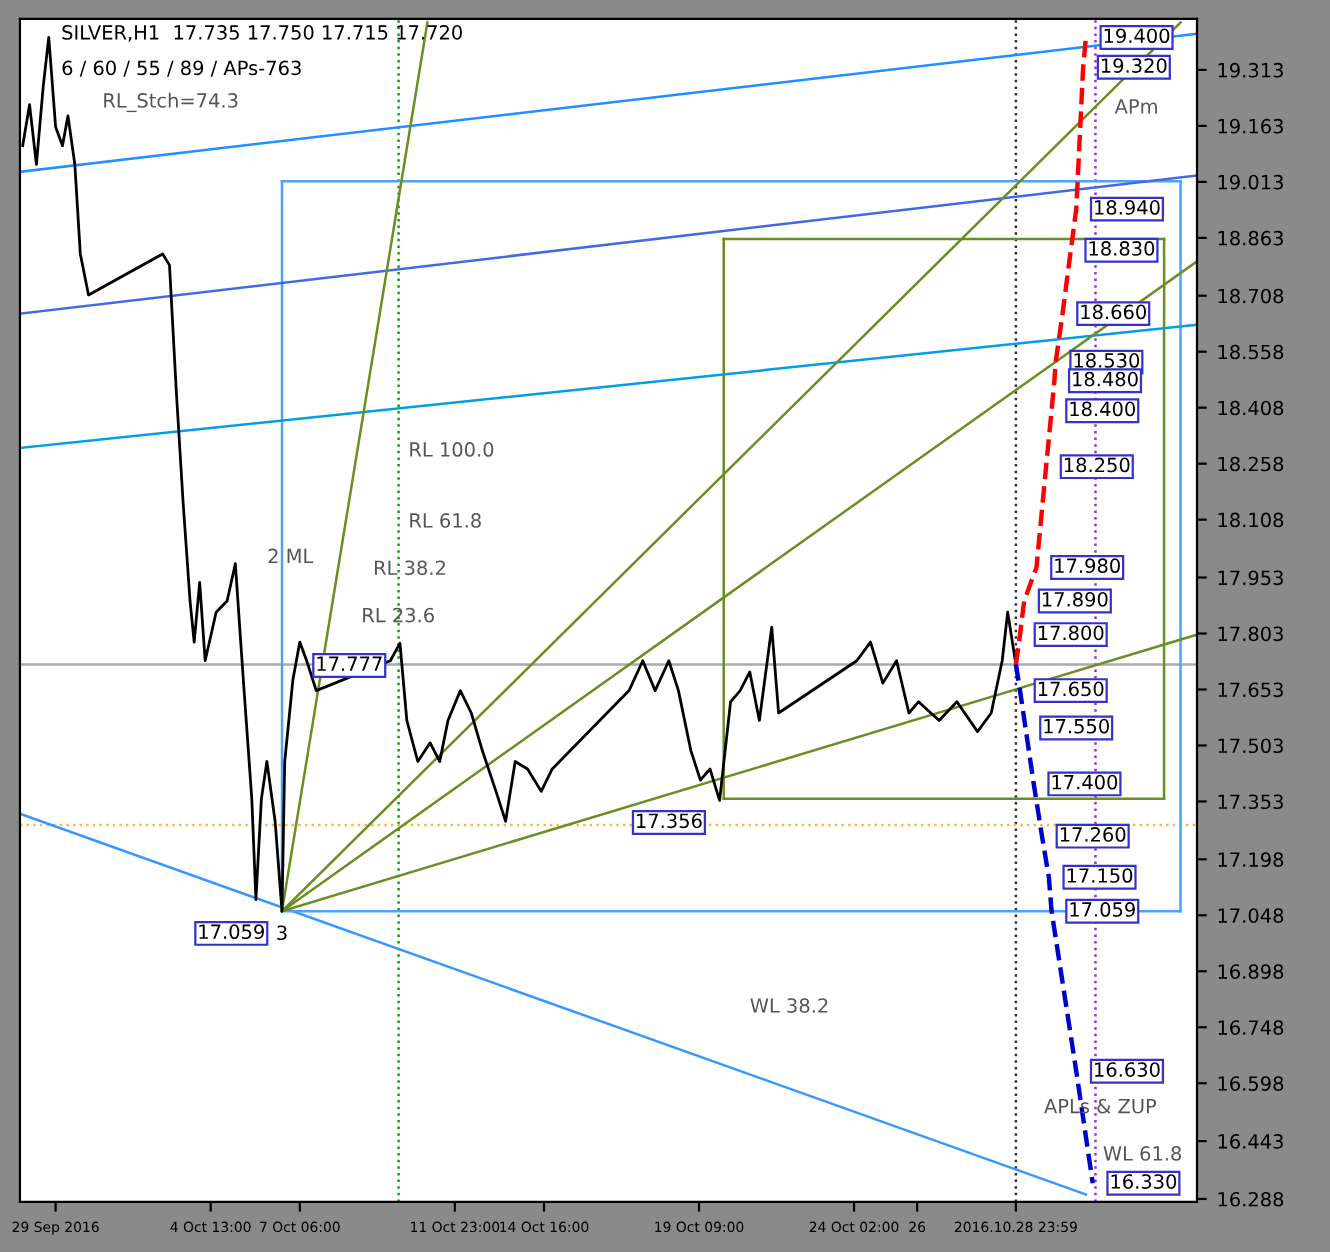 This screenshot has width=1330, height=1252. What do you see at coordinates (1107, 360) in the screenshot?
I see `annotation: 18.530` at bounding box center [1107, 360].